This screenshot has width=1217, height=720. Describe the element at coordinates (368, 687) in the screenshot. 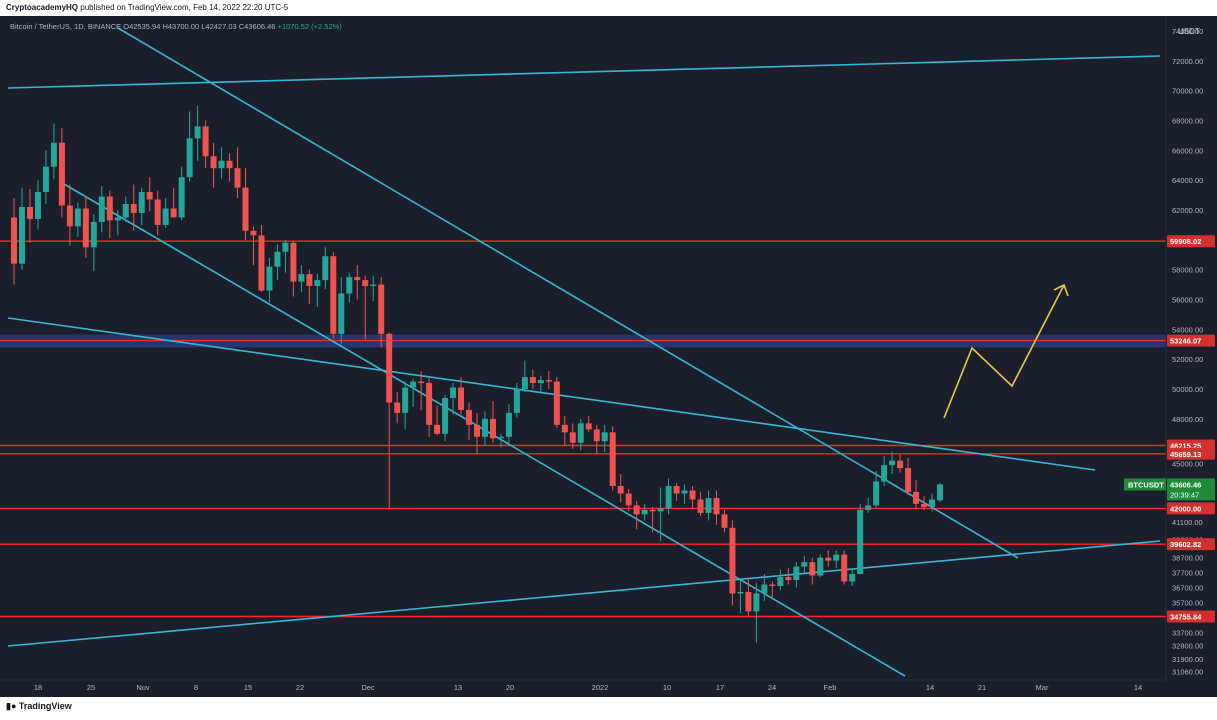

I see `time-tick-label: Dec` at that location.